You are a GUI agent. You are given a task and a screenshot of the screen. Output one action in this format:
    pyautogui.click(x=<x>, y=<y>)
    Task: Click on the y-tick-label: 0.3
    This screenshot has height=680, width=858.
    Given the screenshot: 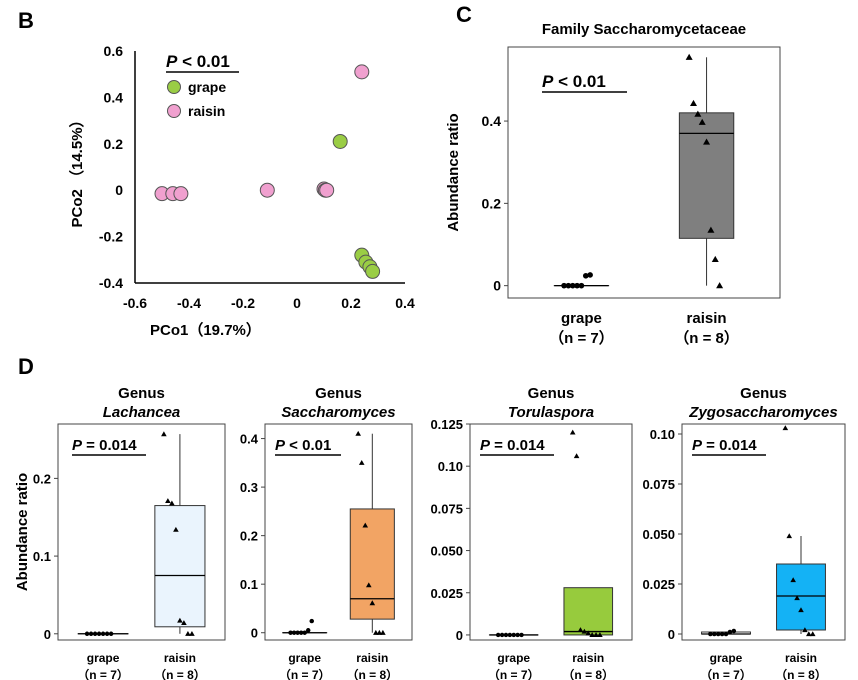 What is the action you would take?
    pyautogui.click(x=249, y=487)
    